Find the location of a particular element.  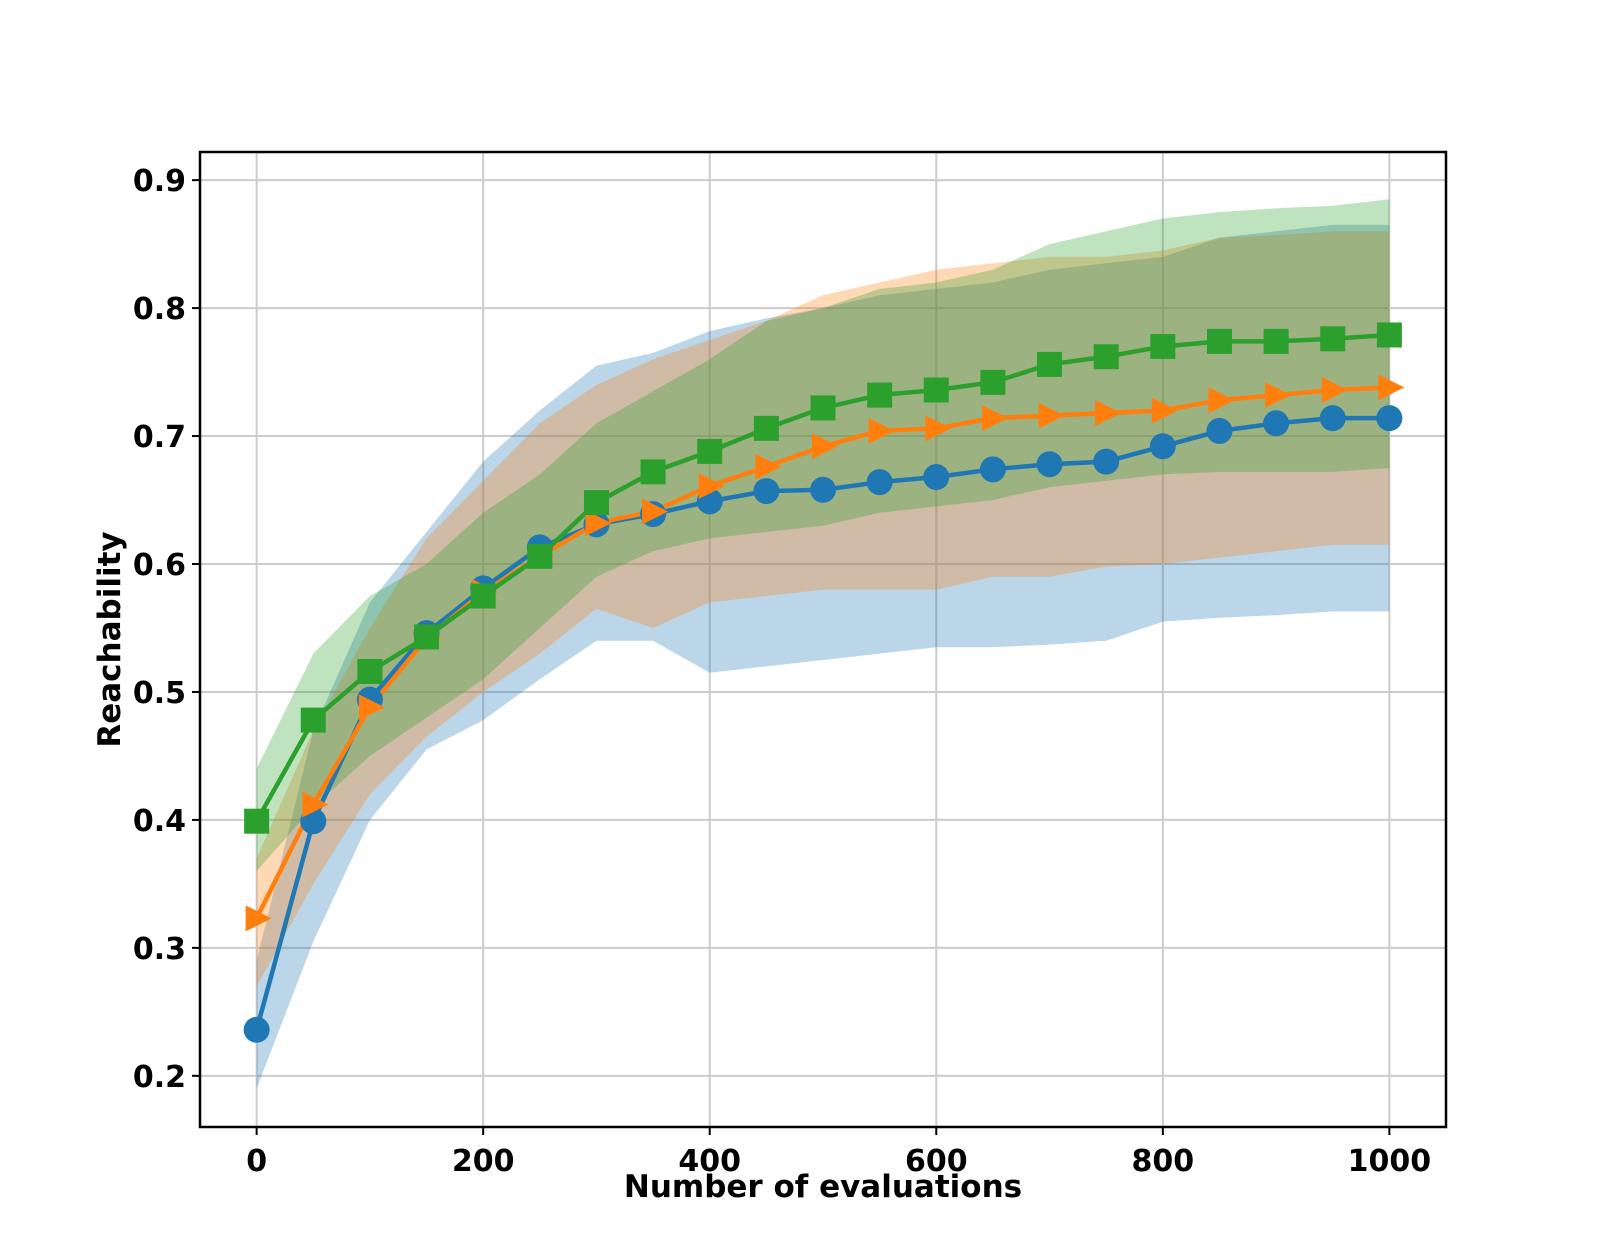

y-tick-label: 0.4 is located at coordinates (159, 821).